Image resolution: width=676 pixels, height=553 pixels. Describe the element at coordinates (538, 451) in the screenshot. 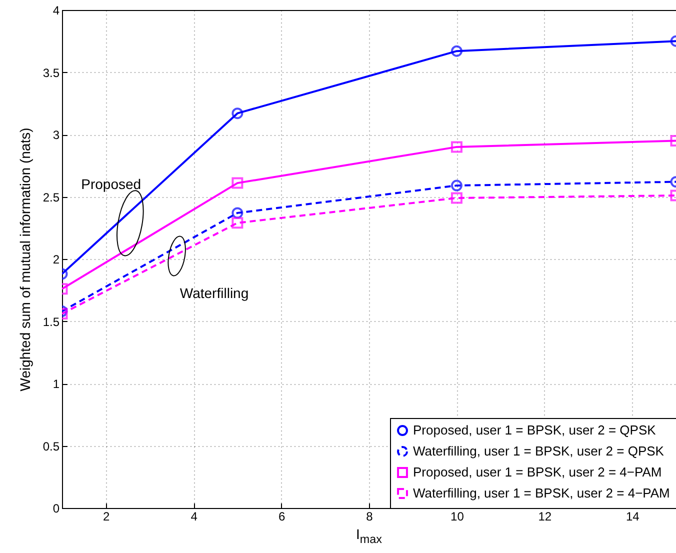

I see `legend-label: Waterfilling, user 1 = BPSK, user 2 = QPSK` at that location.